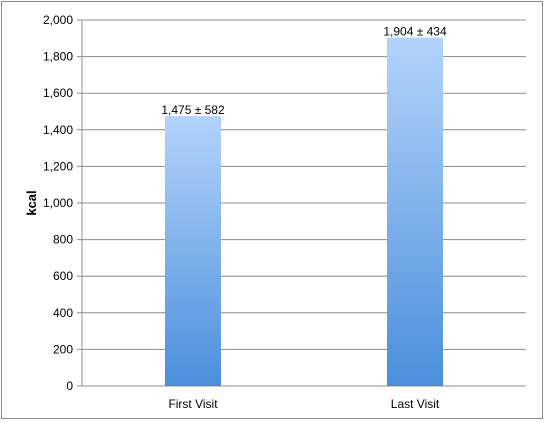  Describe the element at coordinates (63, 240) in the screenshot. I see `y-tick-label: 800` at that location.